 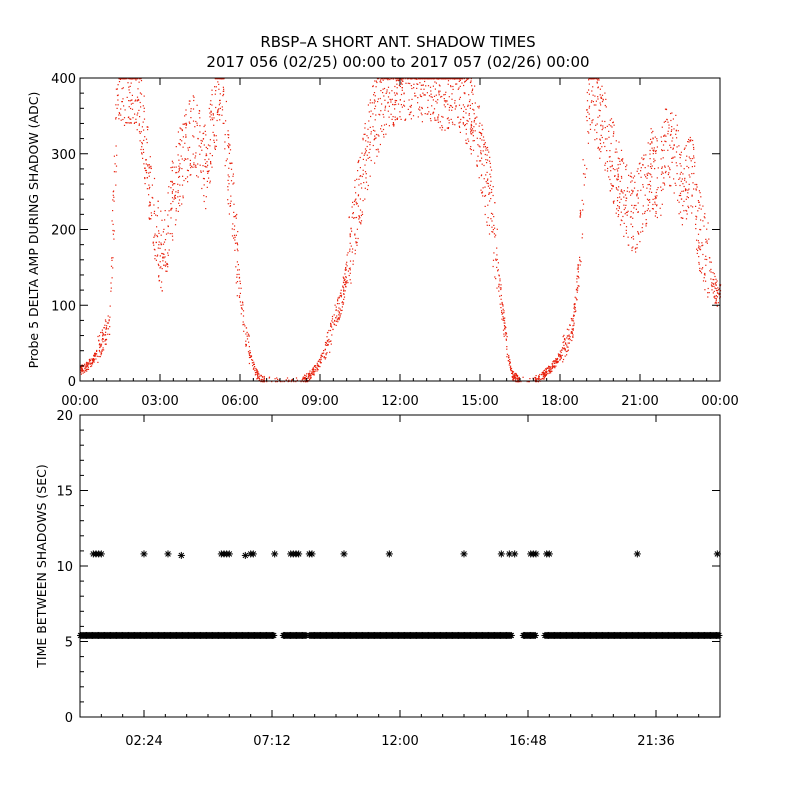 I want to click on top-y-tick-label: 100, so click(x=63, y=306).